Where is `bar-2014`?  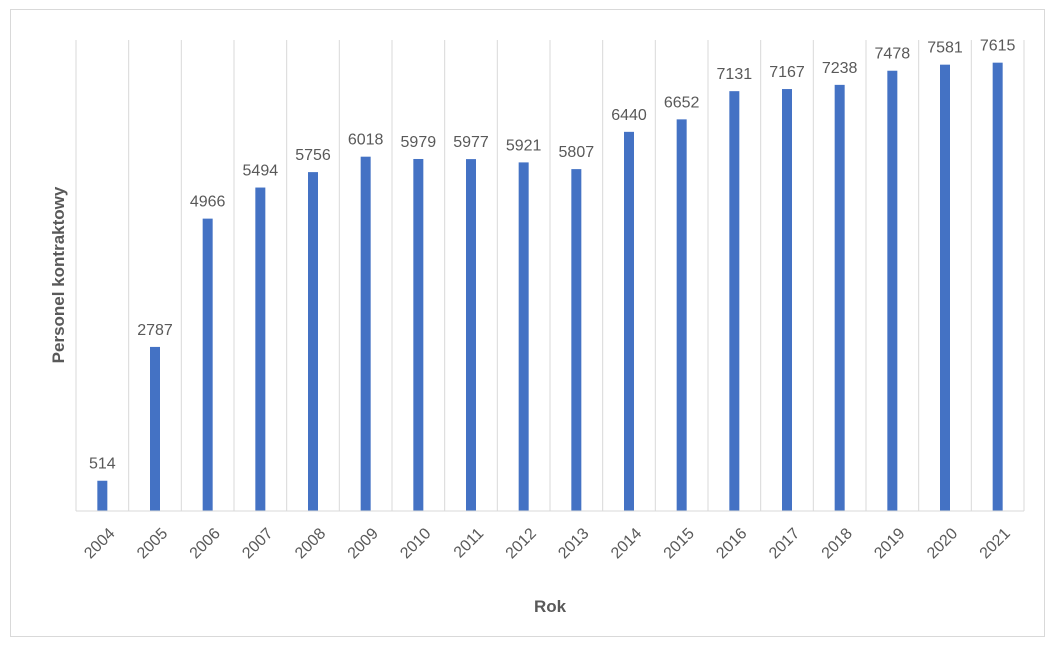
bar-2014 is located at coordinates (629, 321).